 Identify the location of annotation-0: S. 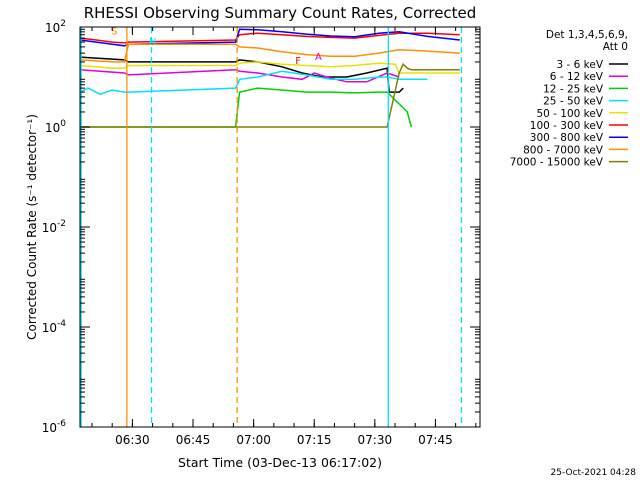
(114, 32).